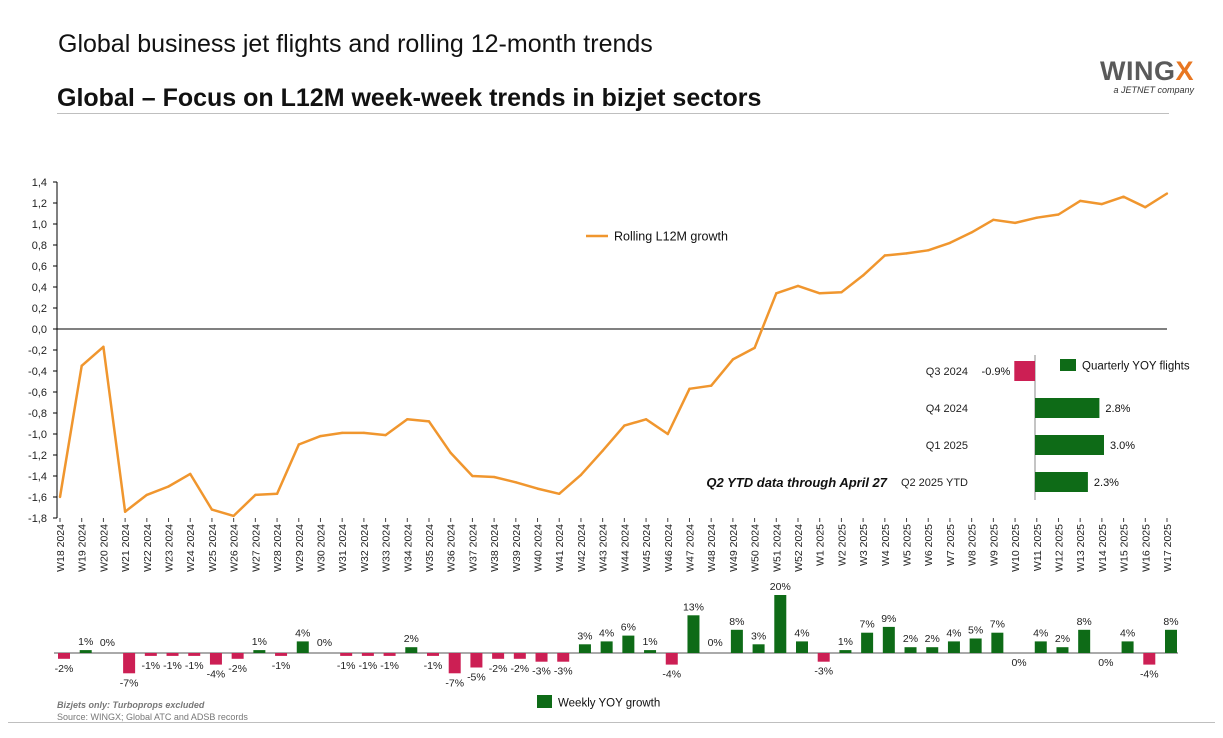 The image size is (1223, 738). What do you see at coordinates (37, 435) in the screenshot?
I see `y-tick-label: -1,0` at bounding box center [37, 435].